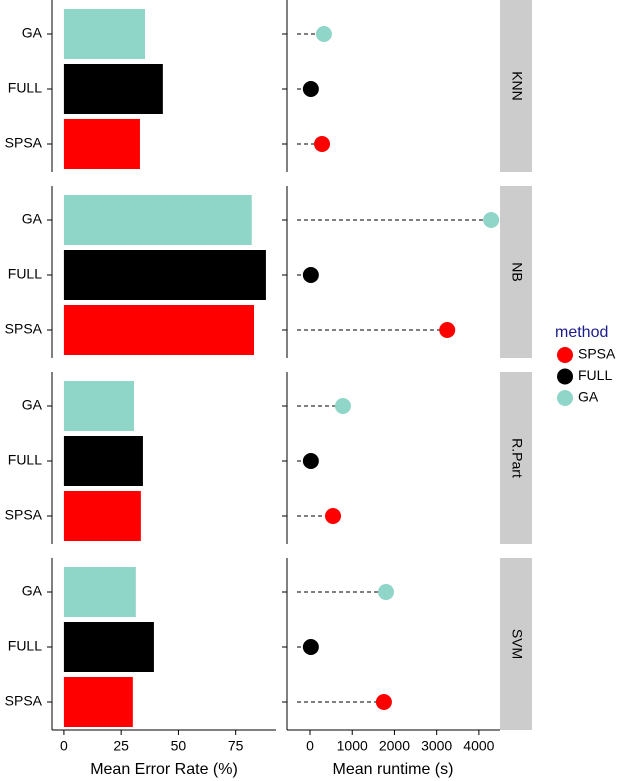 The width and height of the screenshot is (624, 781). I want to click on x-tick-label: 2000, so click(394, 746).